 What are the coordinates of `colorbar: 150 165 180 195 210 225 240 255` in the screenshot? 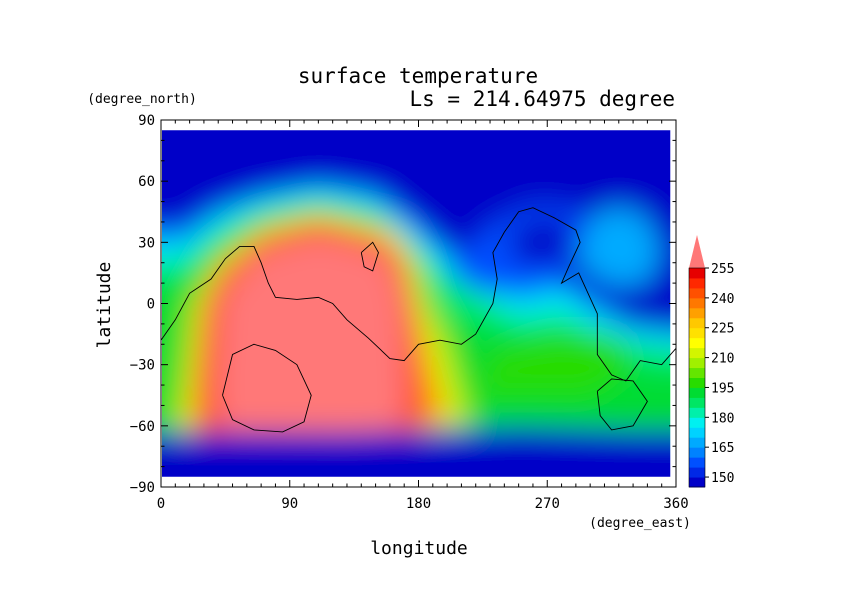 It's located at (711, 361).